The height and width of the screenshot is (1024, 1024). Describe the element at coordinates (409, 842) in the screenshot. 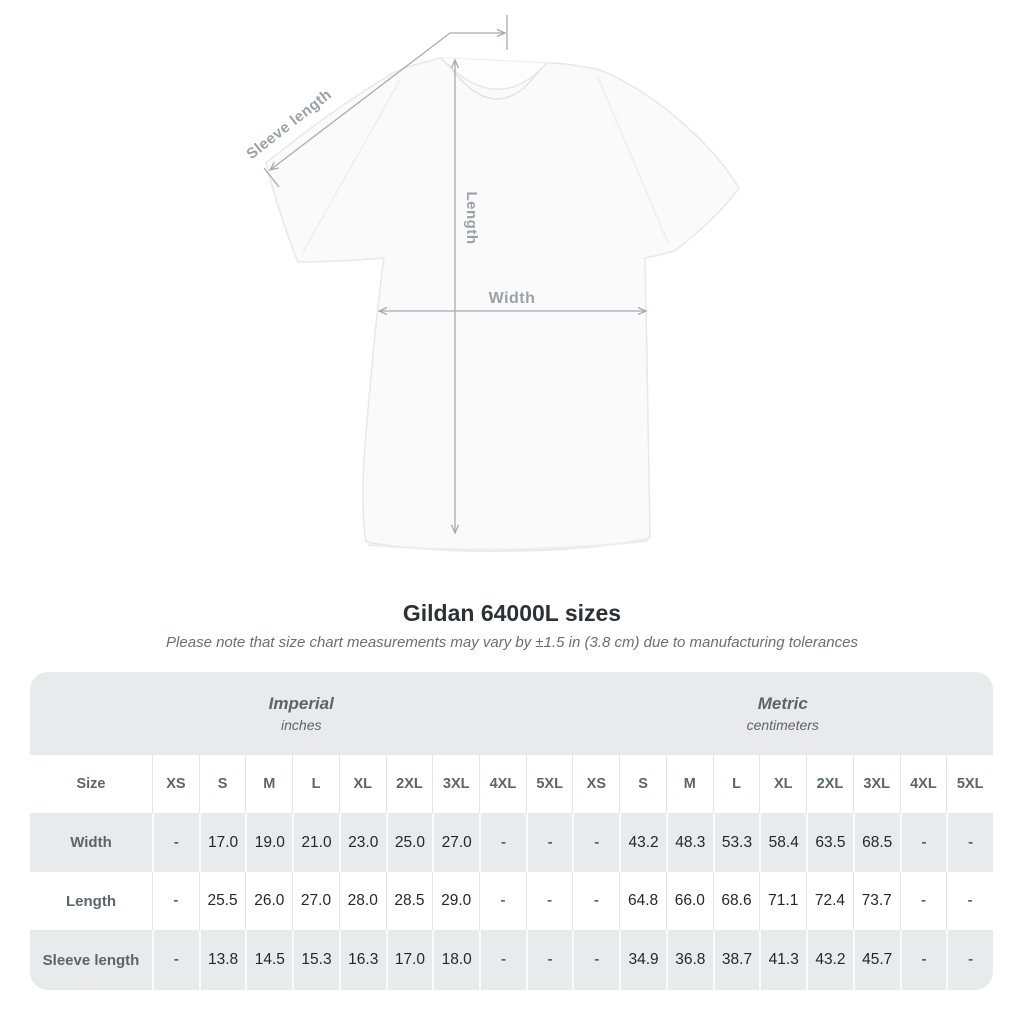

I see `table-cell: 25.0` at that location.